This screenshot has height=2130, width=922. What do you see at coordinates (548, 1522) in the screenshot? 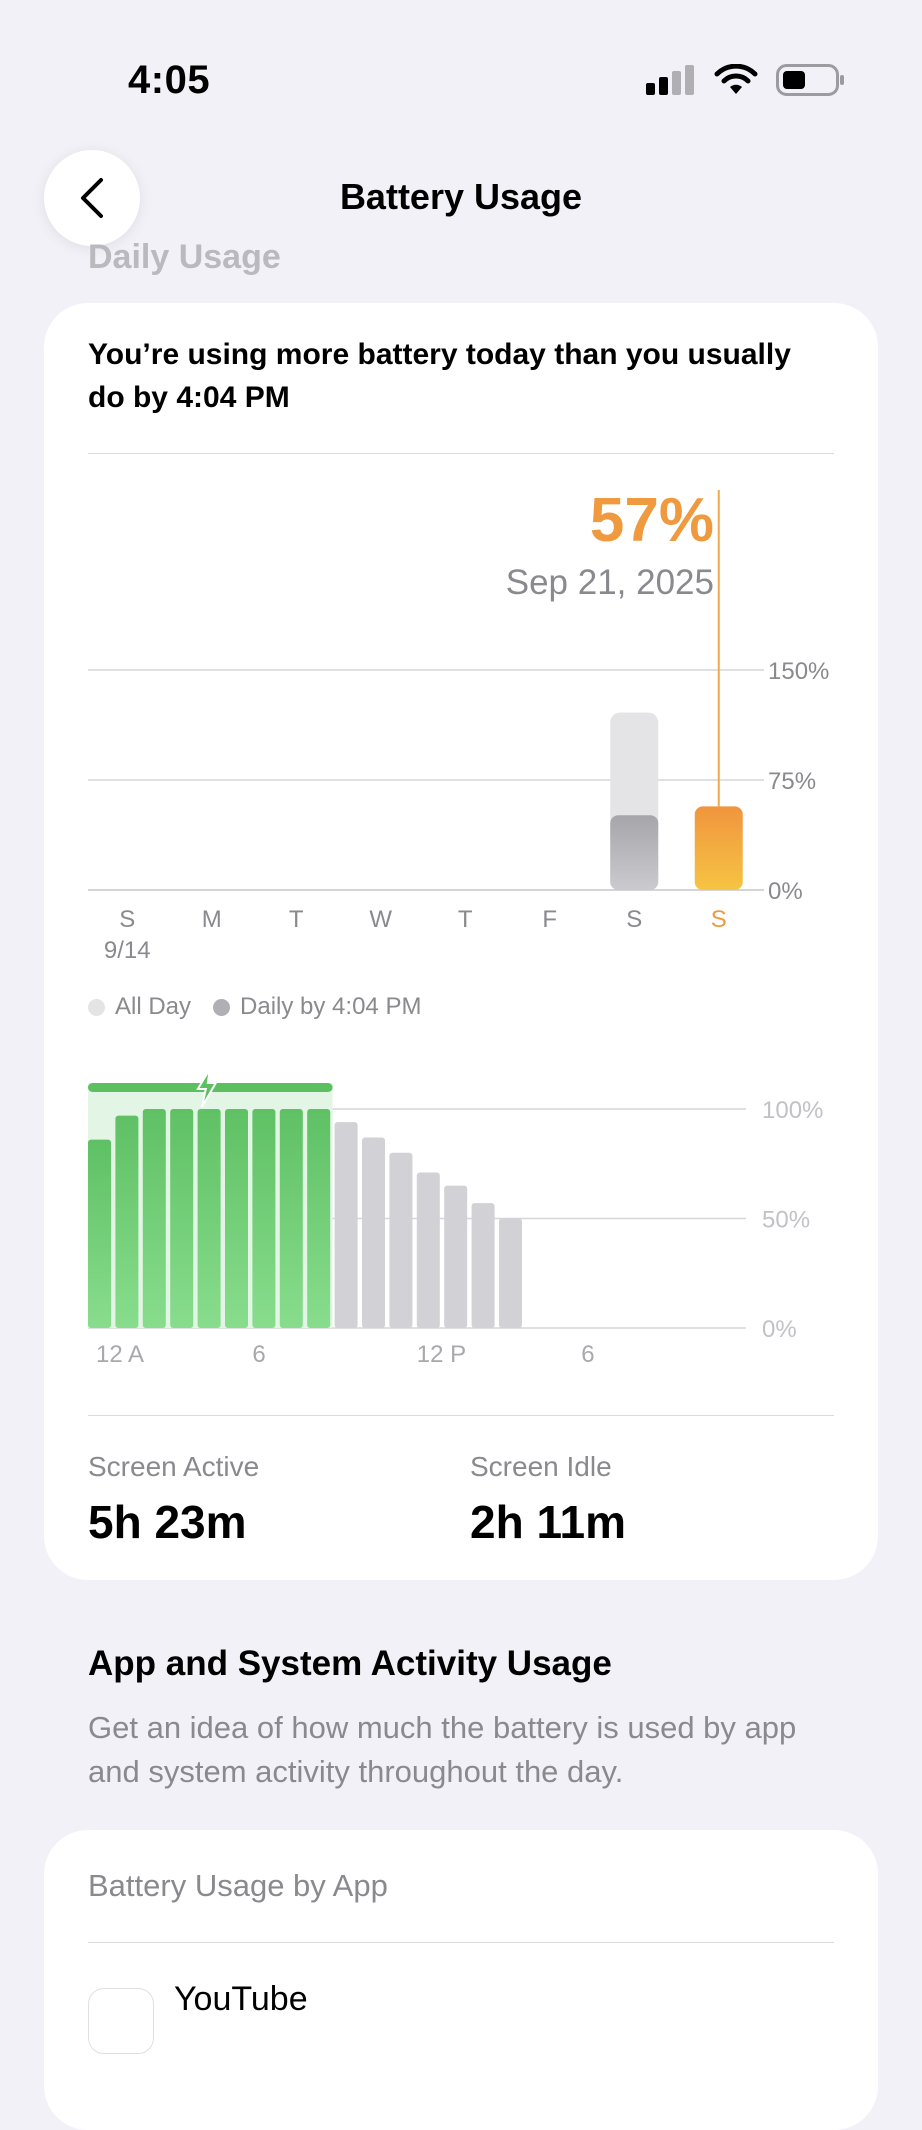
I see `screen-idle-value: 2h 11m` at bounding box center [548, 1522].